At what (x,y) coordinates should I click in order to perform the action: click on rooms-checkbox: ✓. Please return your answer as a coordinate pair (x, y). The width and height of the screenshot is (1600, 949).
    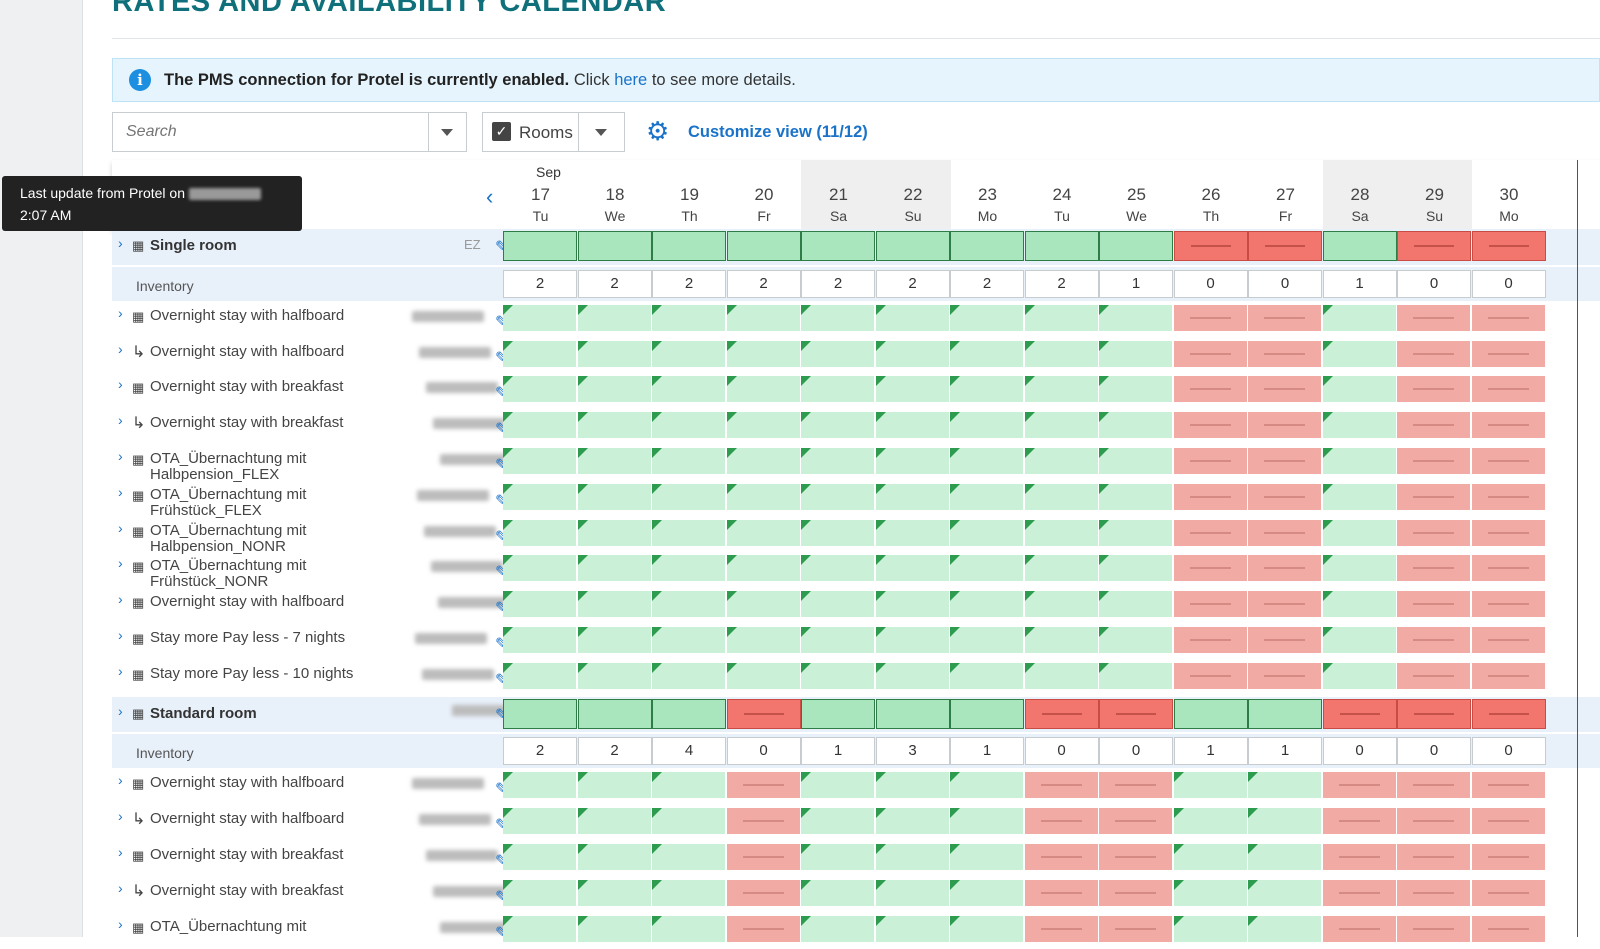
    Looking at the image, I should click on (501, 131).